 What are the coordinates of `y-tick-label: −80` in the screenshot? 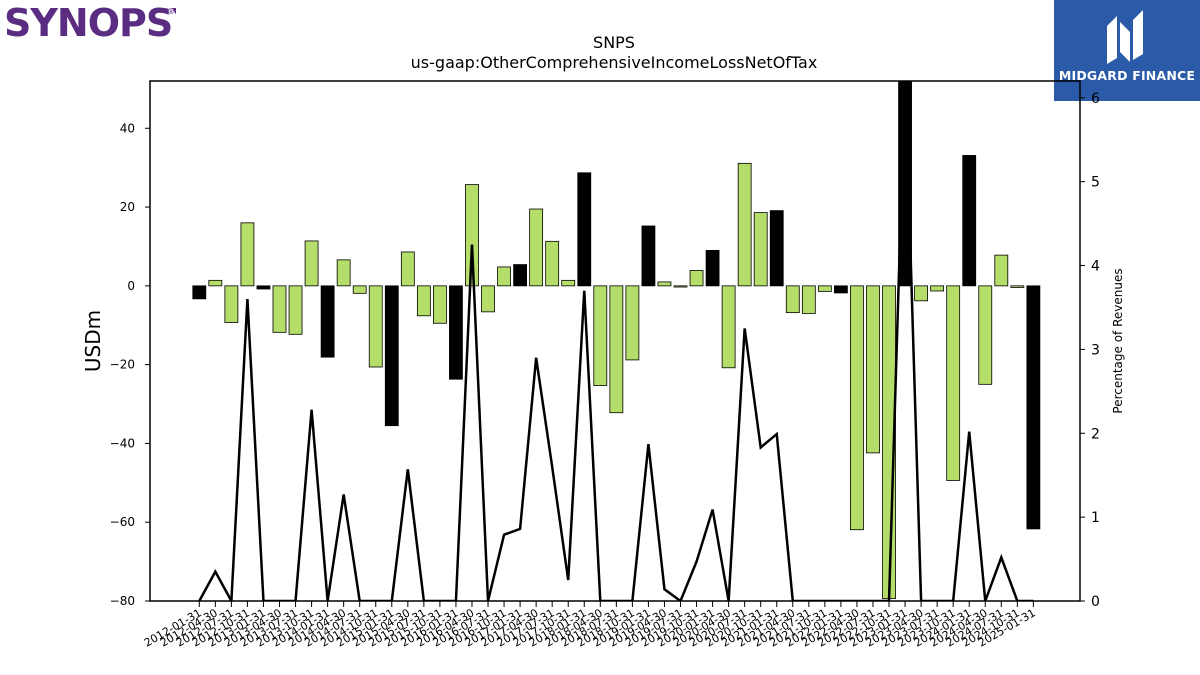 It's located at (122, 601).